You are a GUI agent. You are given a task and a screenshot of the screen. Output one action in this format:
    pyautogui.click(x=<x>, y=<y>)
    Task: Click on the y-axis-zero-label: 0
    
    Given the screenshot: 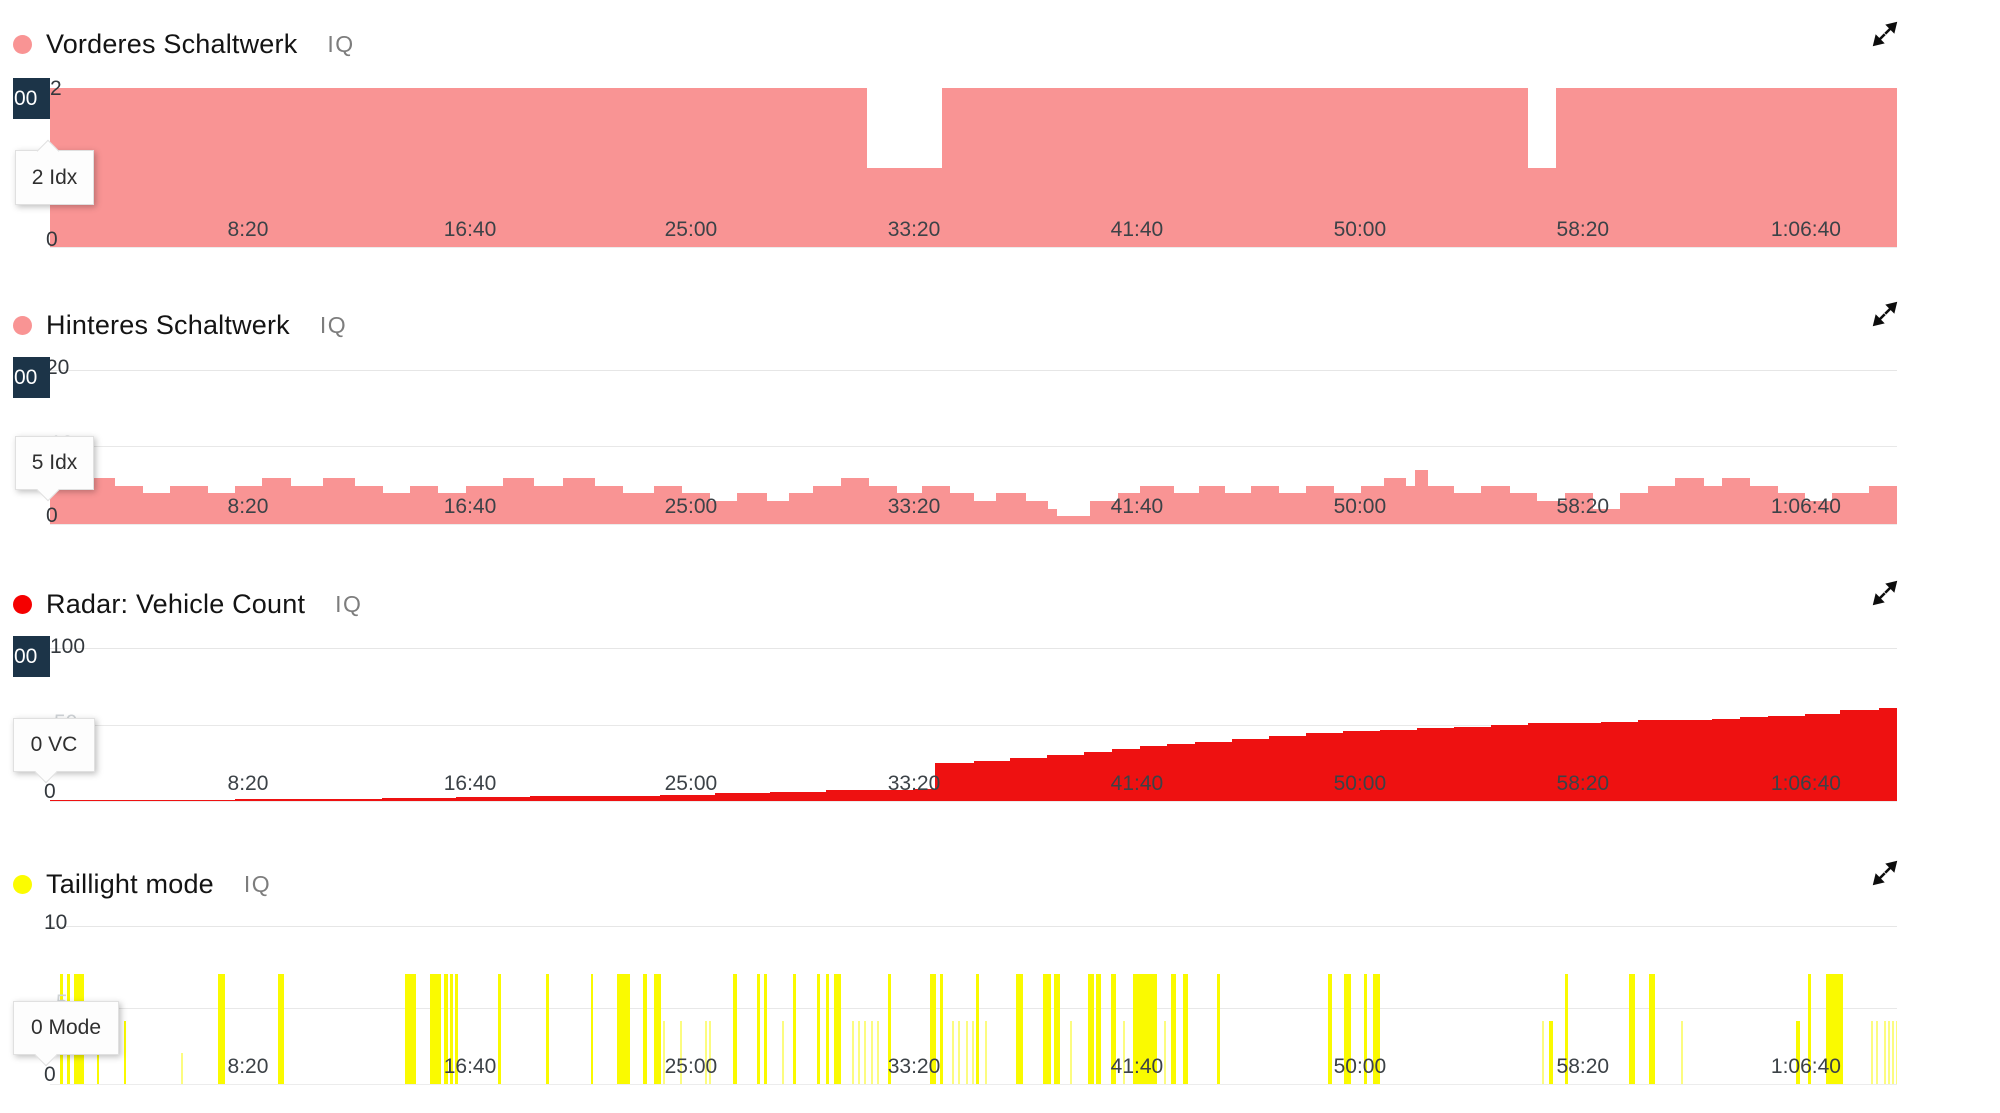 What is the action you would take?
    pyautogui.click(x=52, y=515)
    